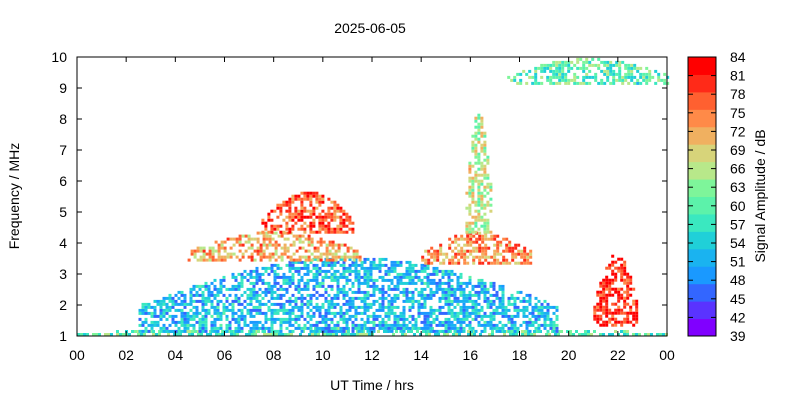 Image resolution: width=800 pixels, height=405 pixels. Describe the element at coordinates (702, 118) in the screenshot. I see `colorbar-swatch` at that location.